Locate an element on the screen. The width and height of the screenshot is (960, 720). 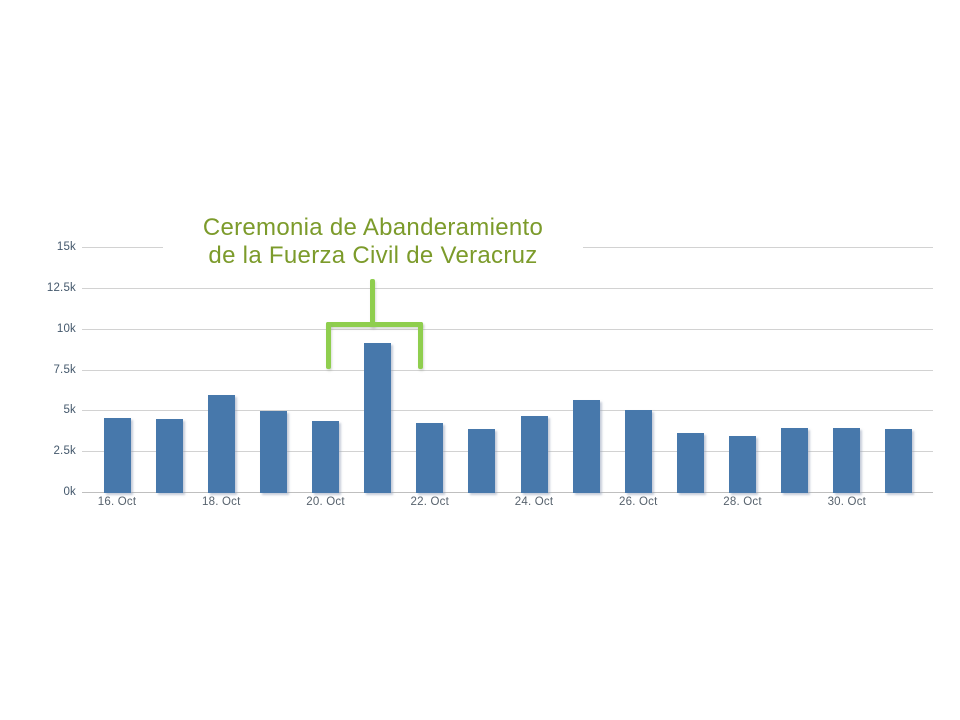
y-axis-label-12.5k: 12.5k is located at coordinates (61, 287).